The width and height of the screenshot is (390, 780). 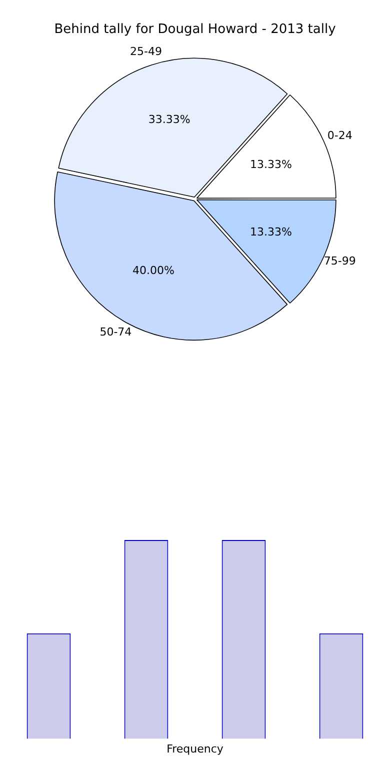 What do you see at coordinates (116, 332) in the screenshot?
I see `slice-label: 50-74` at bounding box center [116, 332].